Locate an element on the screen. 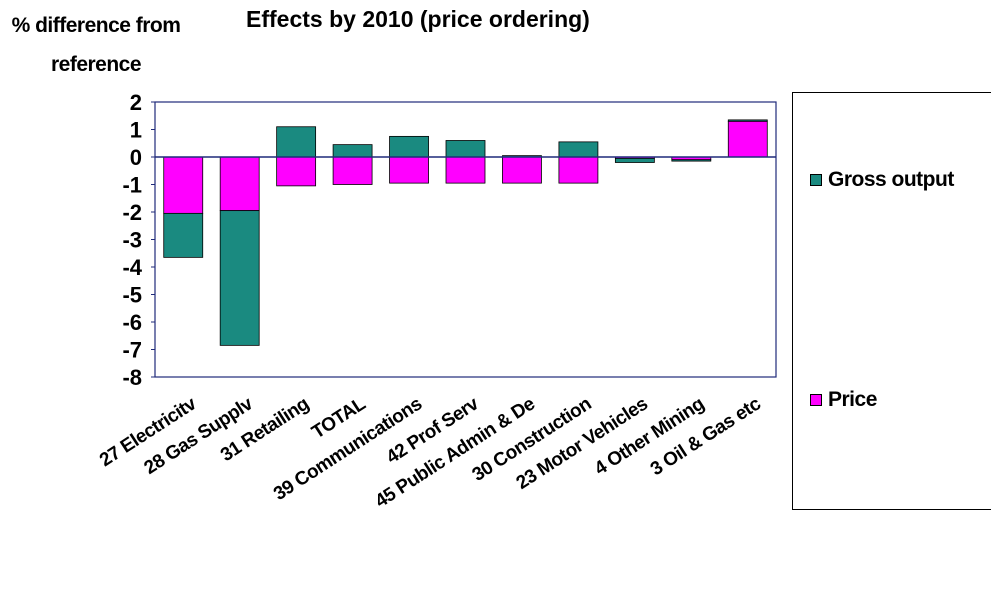 Image resolution: width=991 pixels, height=604 pixels. y-tick-label: -6 is located at coordinates (132, 322).